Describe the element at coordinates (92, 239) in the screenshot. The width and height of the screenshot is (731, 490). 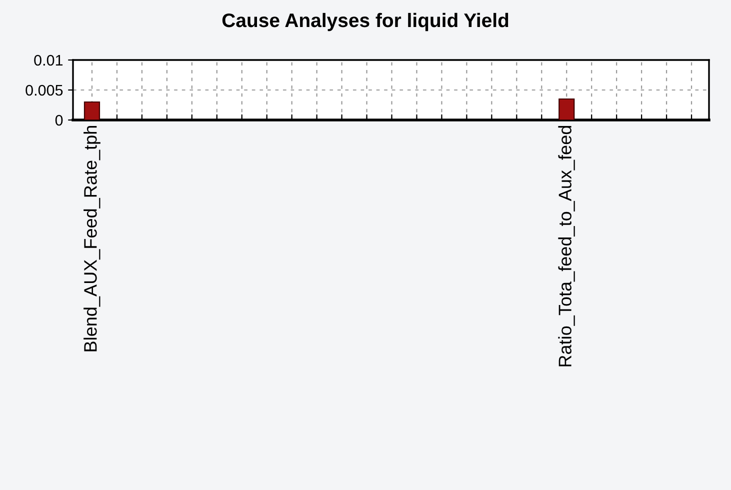
I see `x-tick-label: Blend_AUX_Feed_Rate_tph` at that location.